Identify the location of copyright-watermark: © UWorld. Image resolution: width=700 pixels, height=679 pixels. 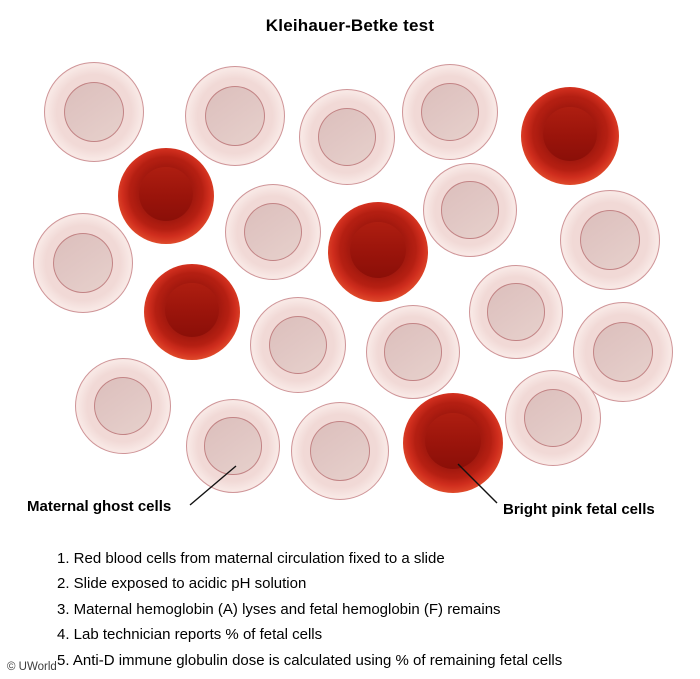
(32, 667).